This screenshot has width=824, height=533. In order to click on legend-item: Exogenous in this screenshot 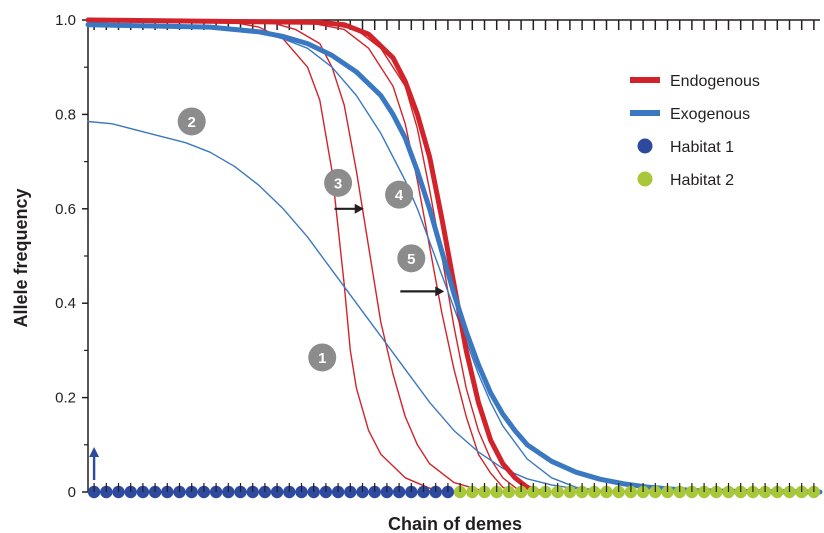, I will do `click(690, 114)`.